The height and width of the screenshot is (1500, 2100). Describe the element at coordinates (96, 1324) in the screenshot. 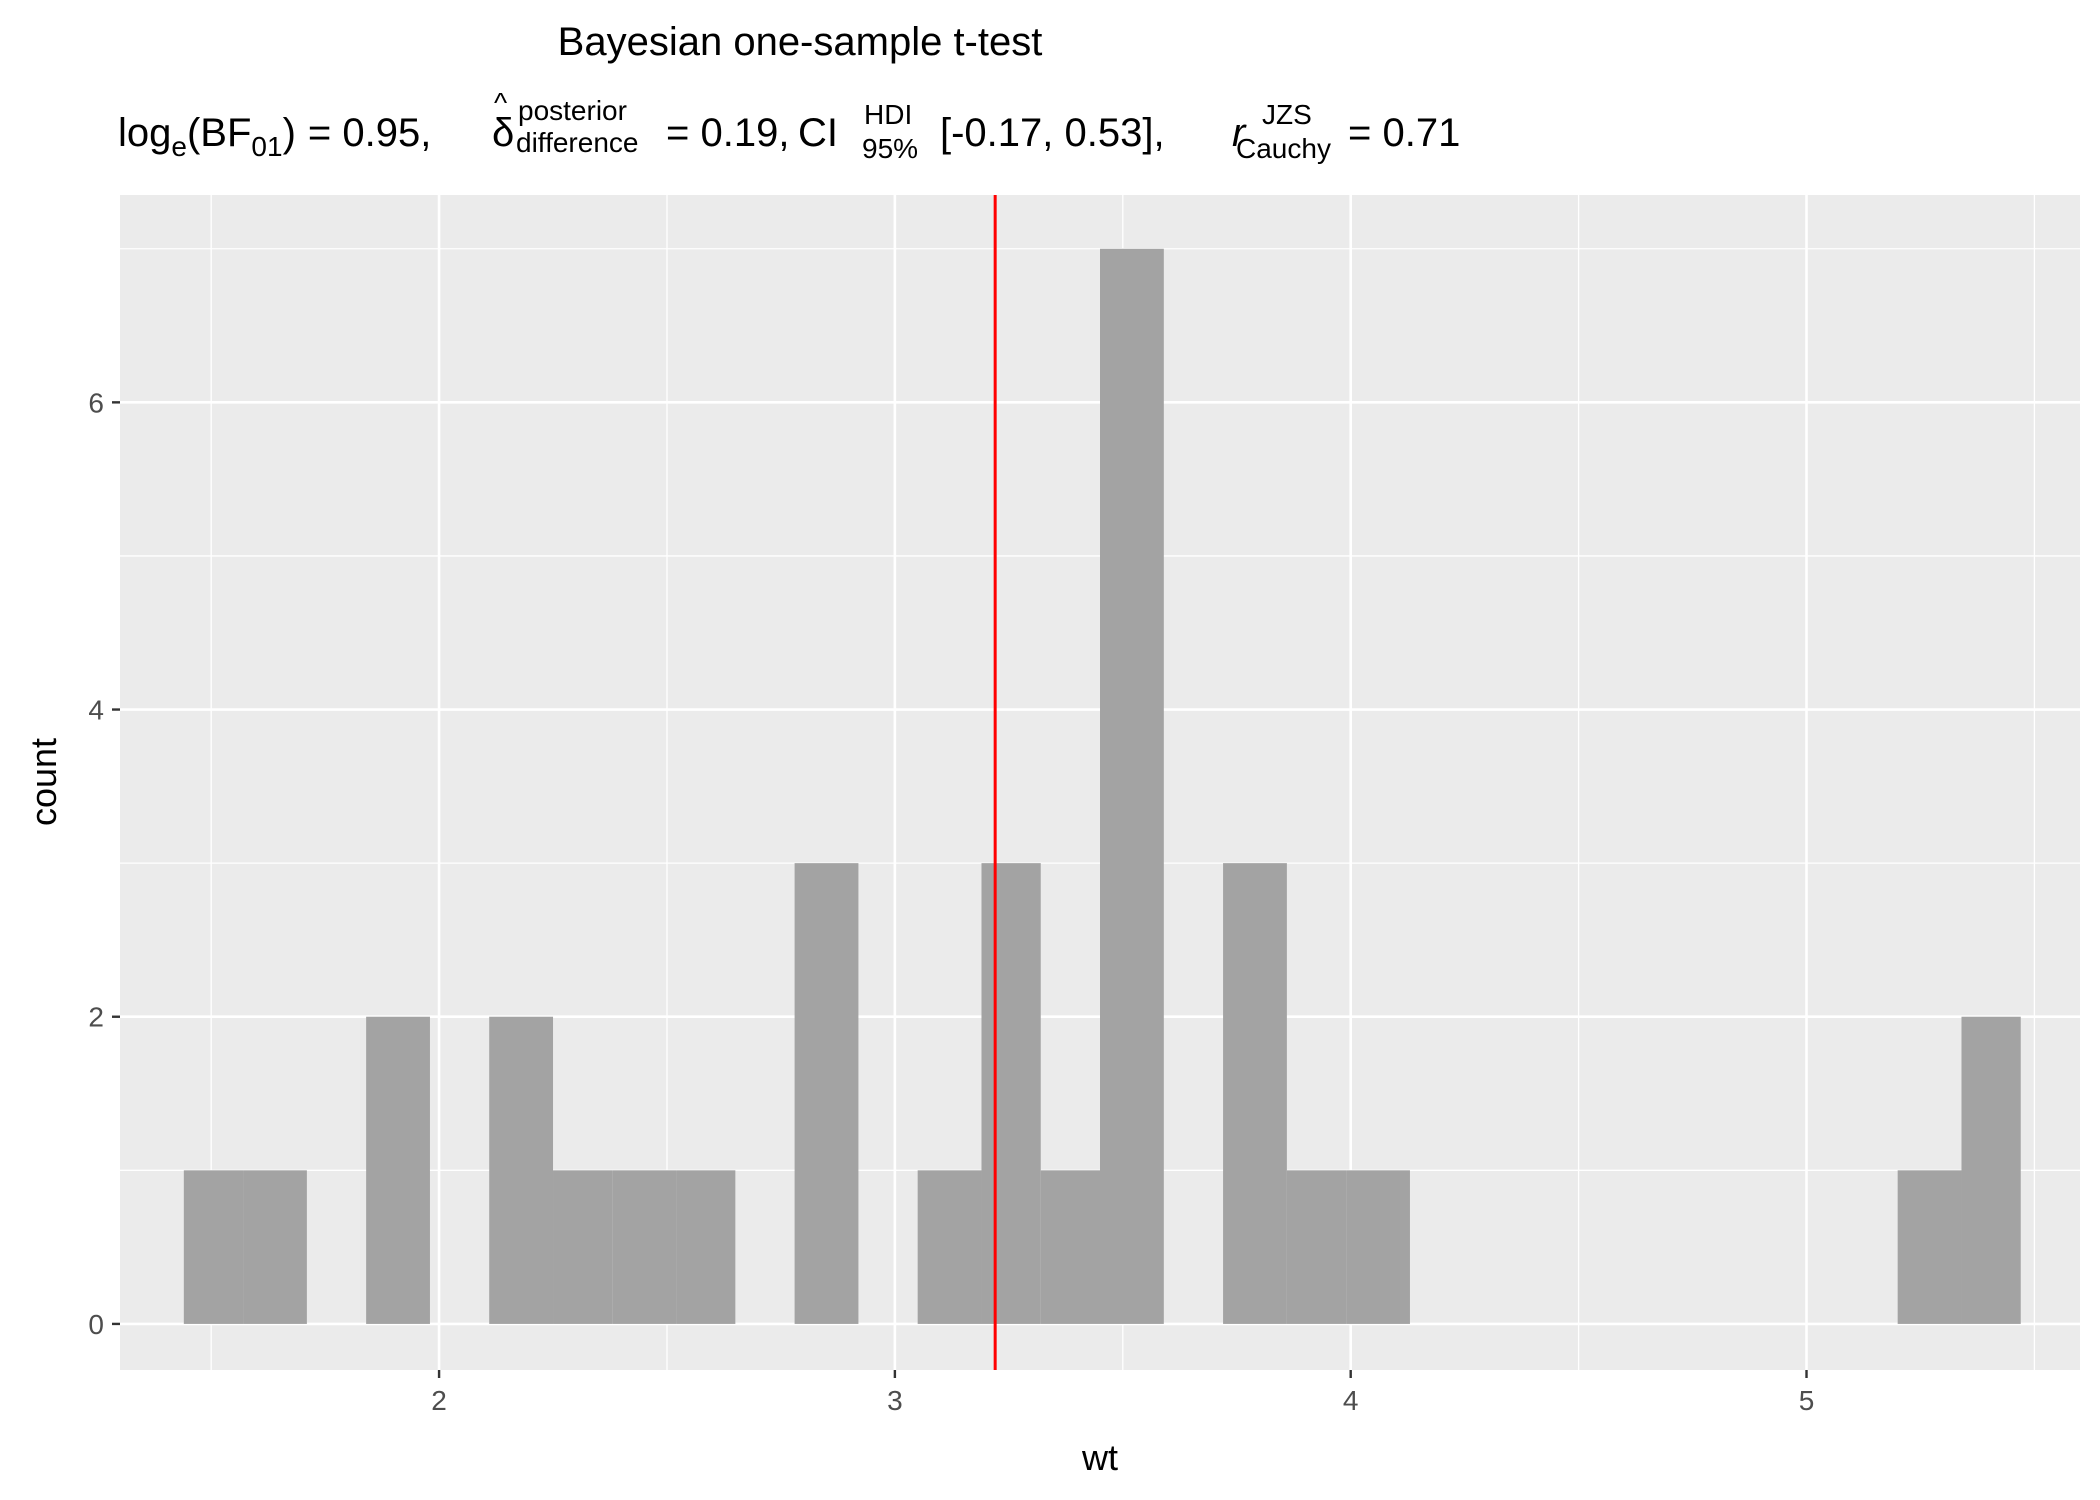

I see `y-tick-label: 0` at that location.